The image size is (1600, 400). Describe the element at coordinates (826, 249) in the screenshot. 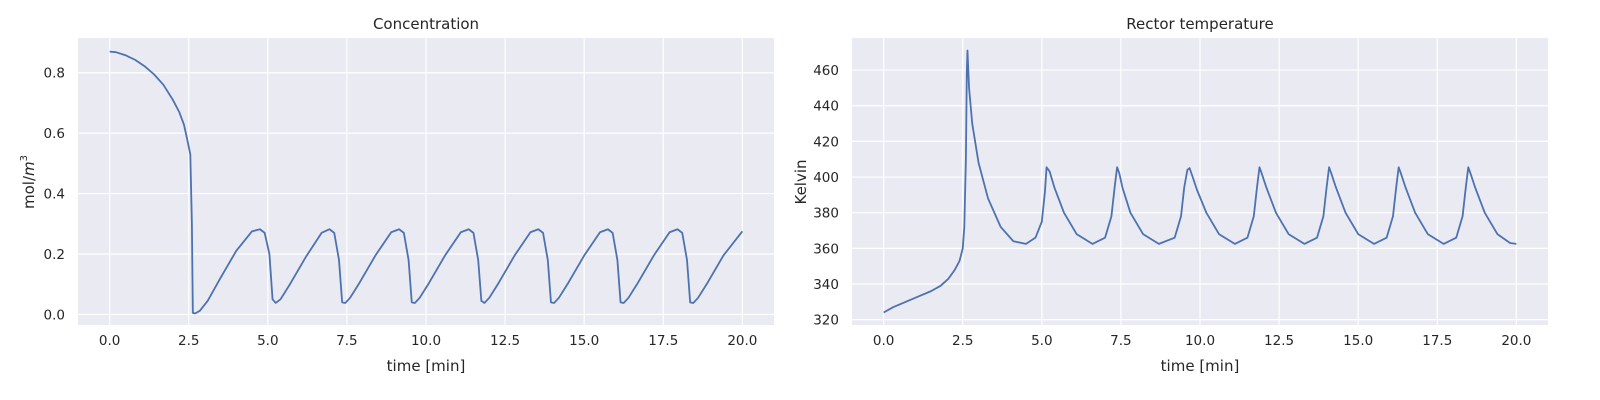

I see `temperature-y-tick-label: 360` at that location.